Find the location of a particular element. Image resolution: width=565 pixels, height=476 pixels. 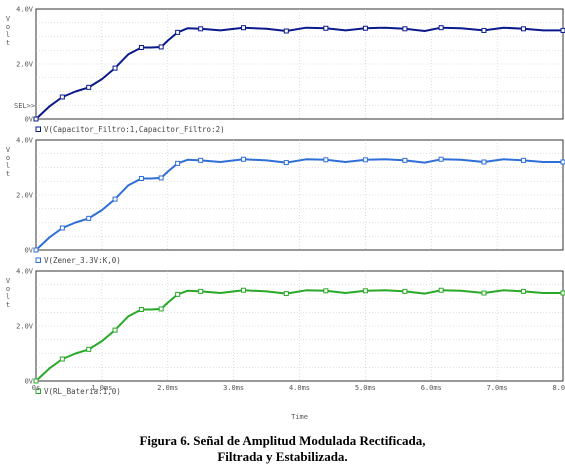

legend-label: V(Capacitor_Filtro:1,Capacitor_Filtro:2) is located at coordinates (134, 129).